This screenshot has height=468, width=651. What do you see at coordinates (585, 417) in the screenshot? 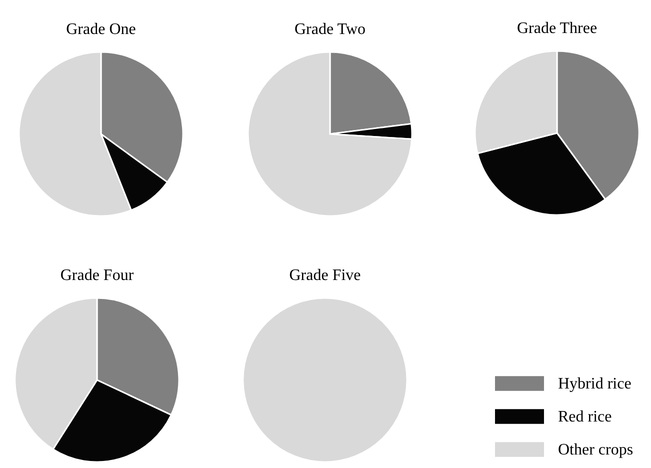
I see `legend-label: Red rice` at bounding box center [585, 417].